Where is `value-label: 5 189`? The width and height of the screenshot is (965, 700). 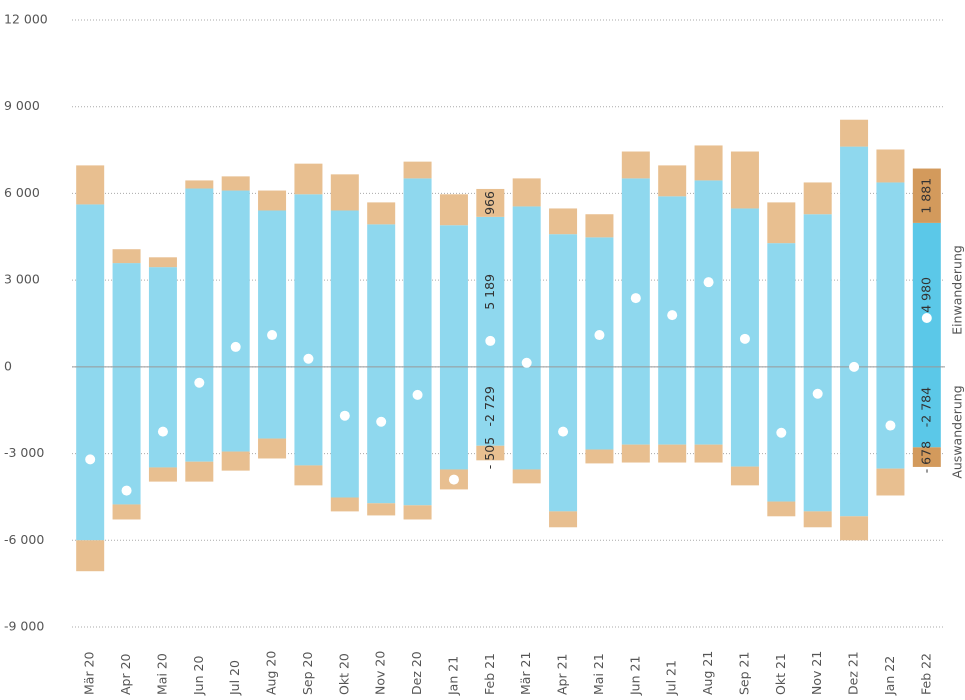 value-label: 5 189 is located at coordinates (489, 292).